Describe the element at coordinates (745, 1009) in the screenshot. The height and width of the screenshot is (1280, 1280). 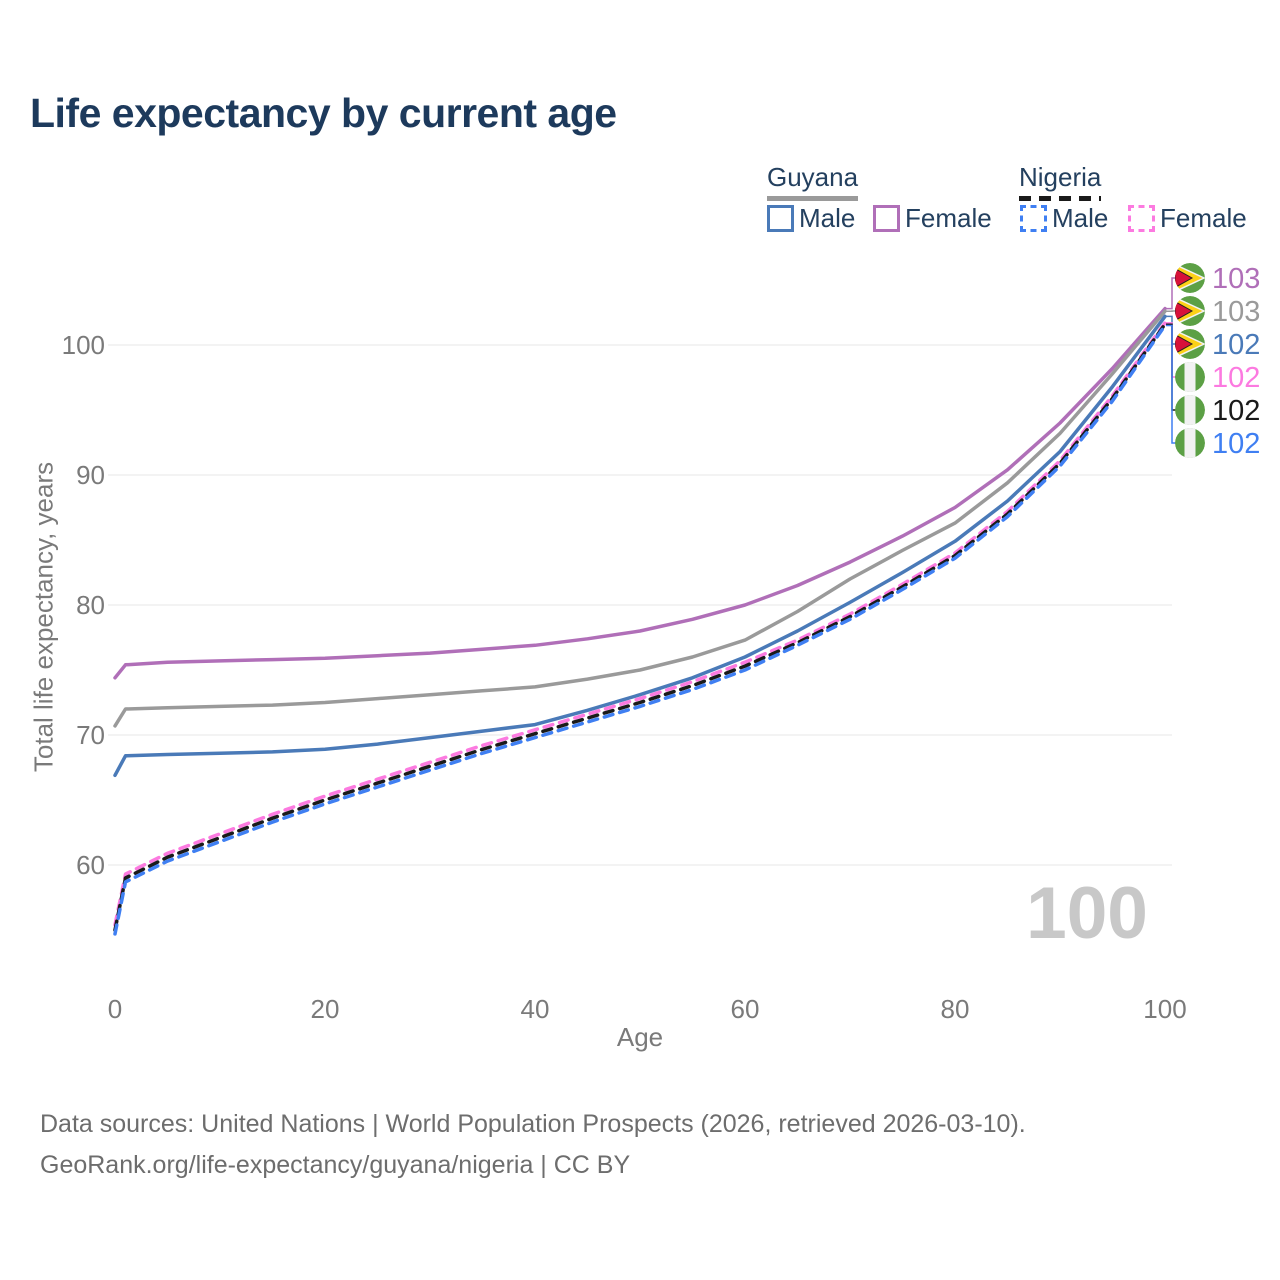
I see `x-tick-label: 60` at that location.